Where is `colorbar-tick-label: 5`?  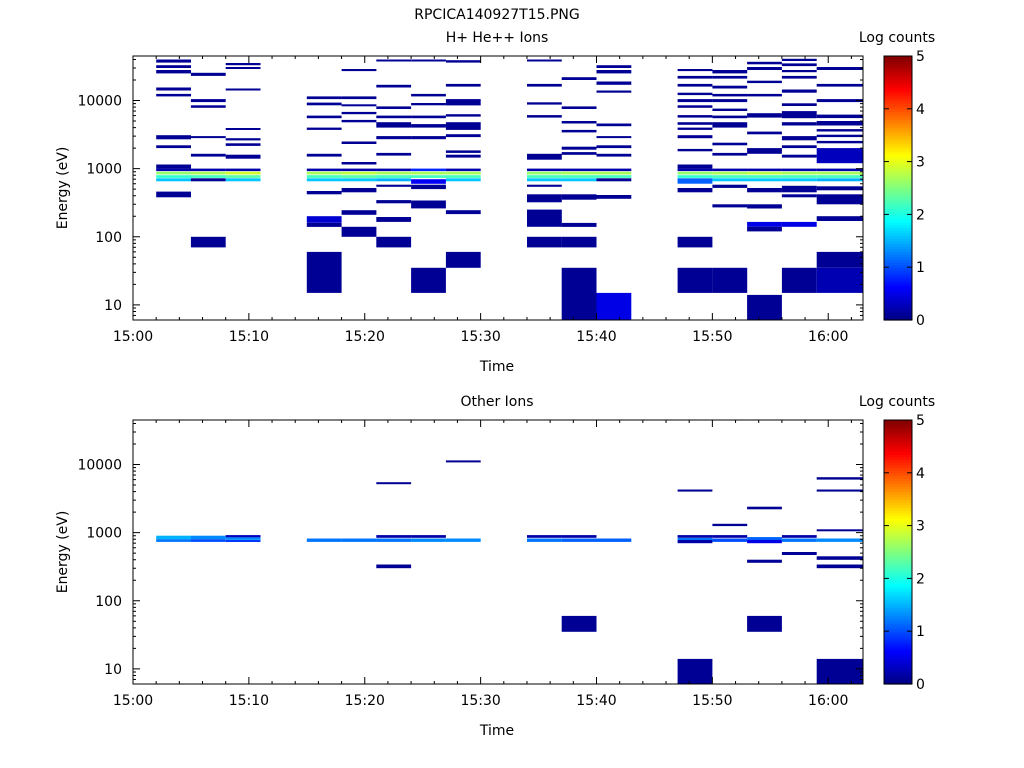 colorbar-tick-label: 5 is located at coordinates (920, 421).